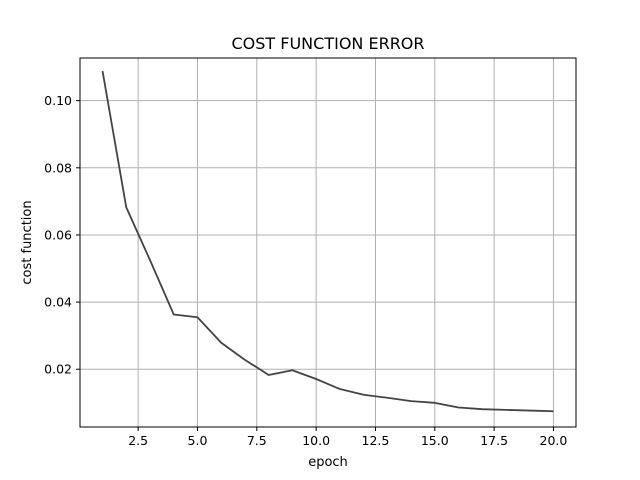 This screenshot has height=480, width=640. Describe the element at coordinates (58, 369) in the screenshot. I see `y-tick-label: 0.02` at that location.